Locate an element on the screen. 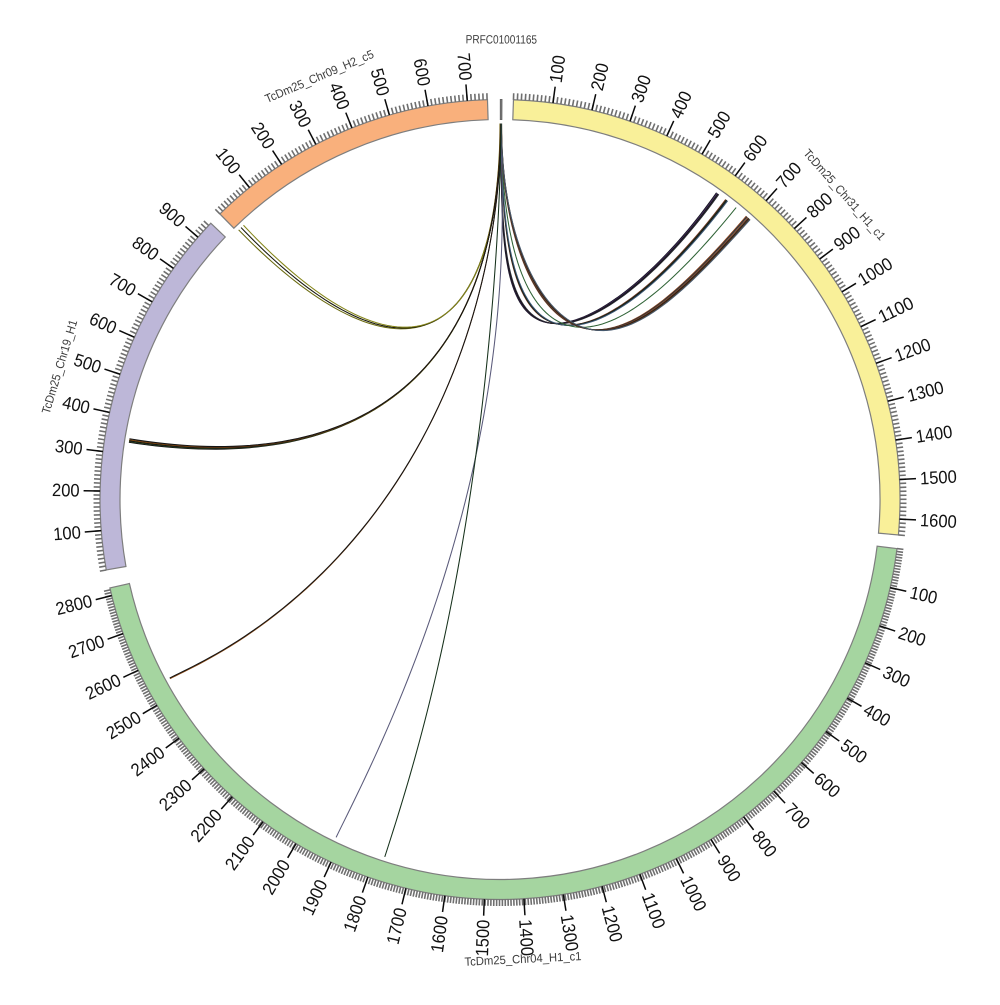  svg-text: 200 is located at coordinates (66, 490).